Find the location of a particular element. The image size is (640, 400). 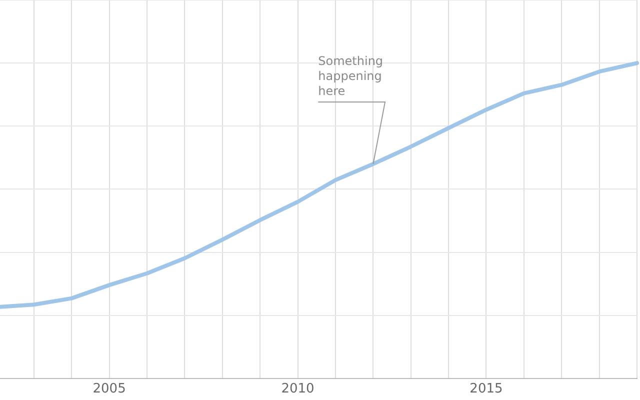

x-tick-label: 2015 is located at coordinates (486, 389).